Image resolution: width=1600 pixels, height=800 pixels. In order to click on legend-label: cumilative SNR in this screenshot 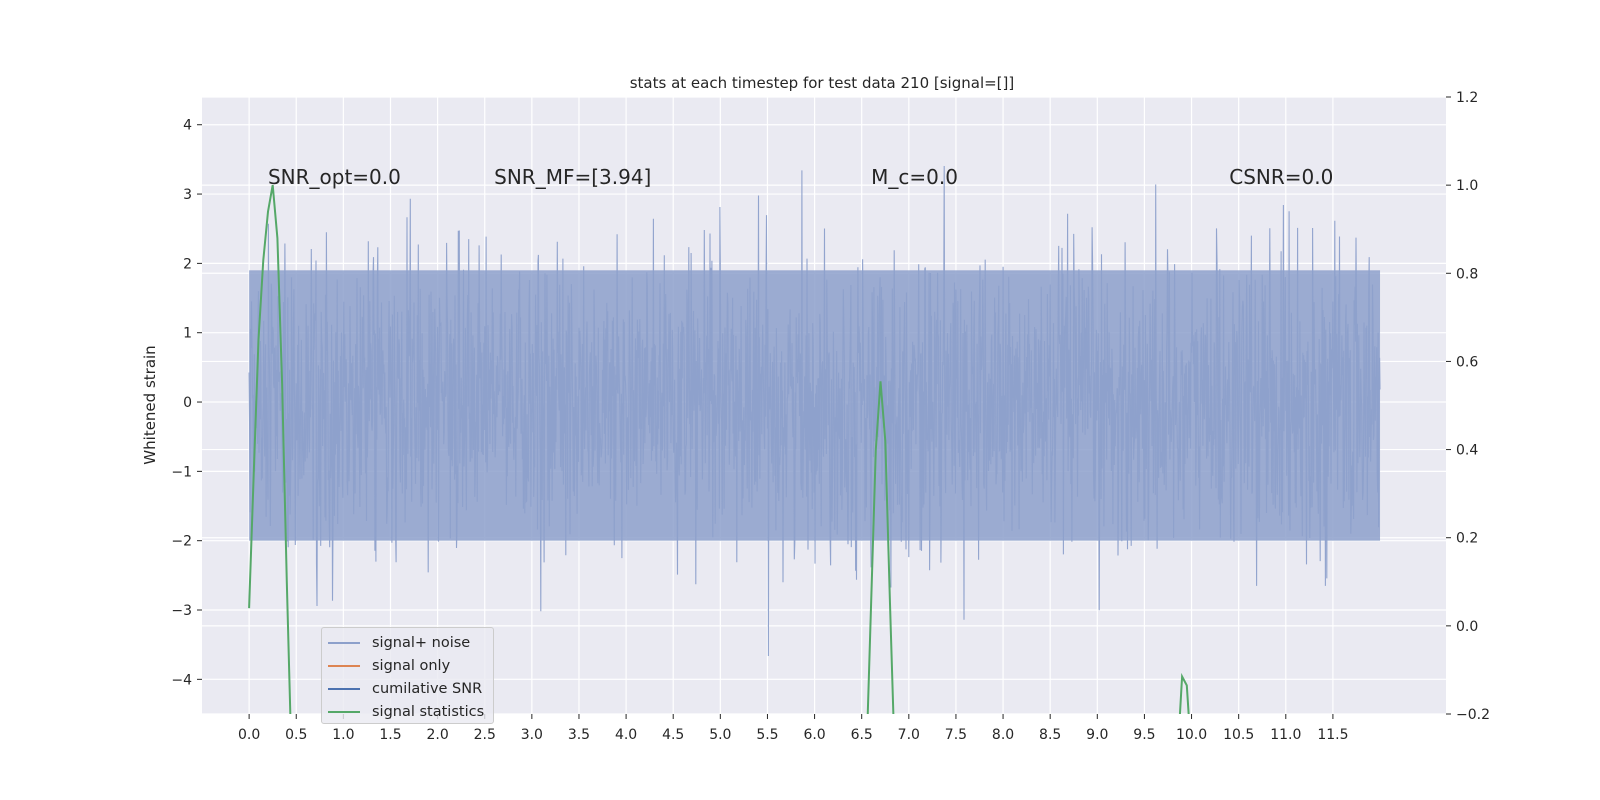, I will do `click(427, 688)`.